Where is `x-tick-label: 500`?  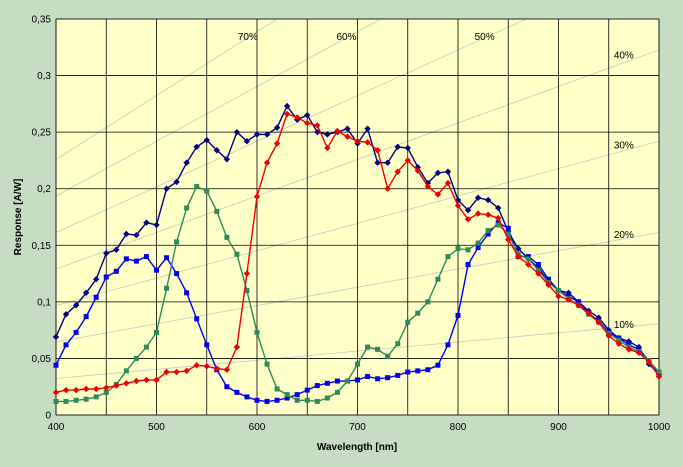
x-tick-label: 500 is located at coordinates (156, 427).